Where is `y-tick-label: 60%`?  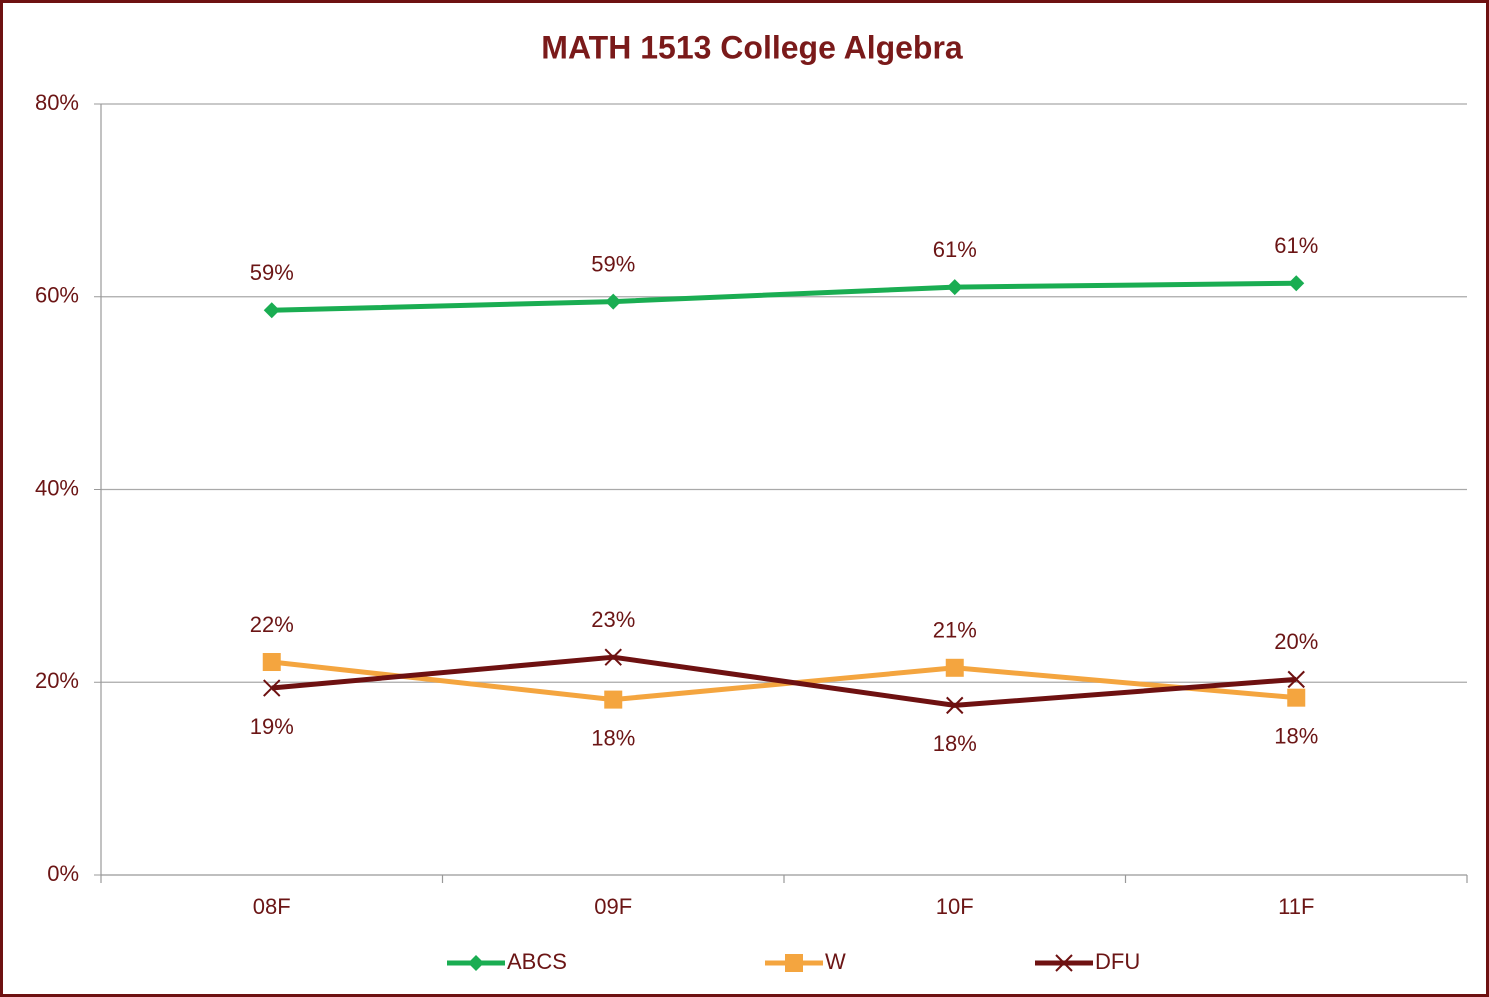 y-tick-label: 60% is located at coordinates (57, 295).